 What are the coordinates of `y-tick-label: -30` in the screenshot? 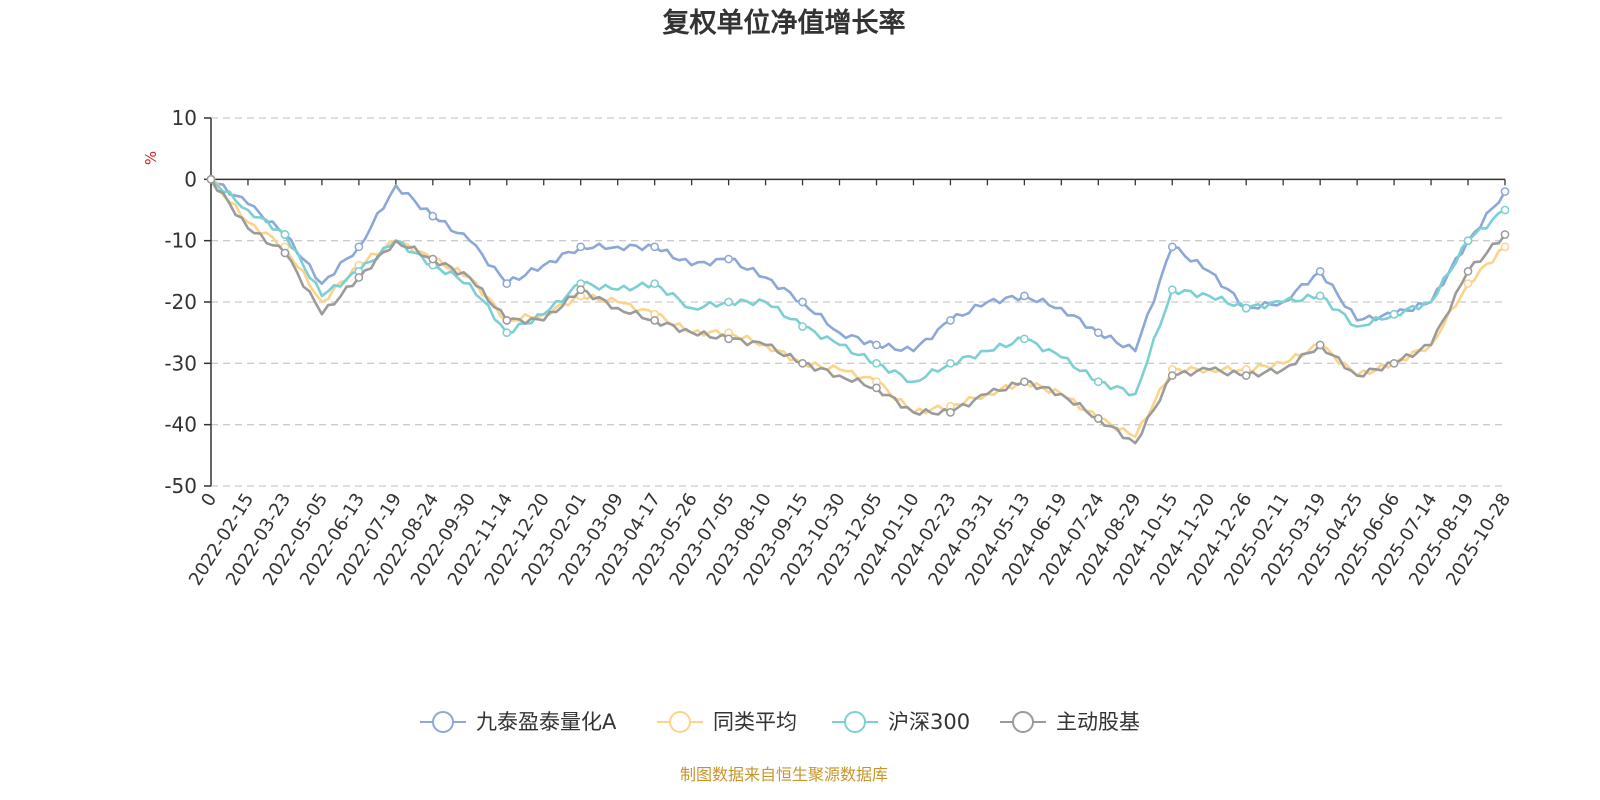 It's located at (180, 363).